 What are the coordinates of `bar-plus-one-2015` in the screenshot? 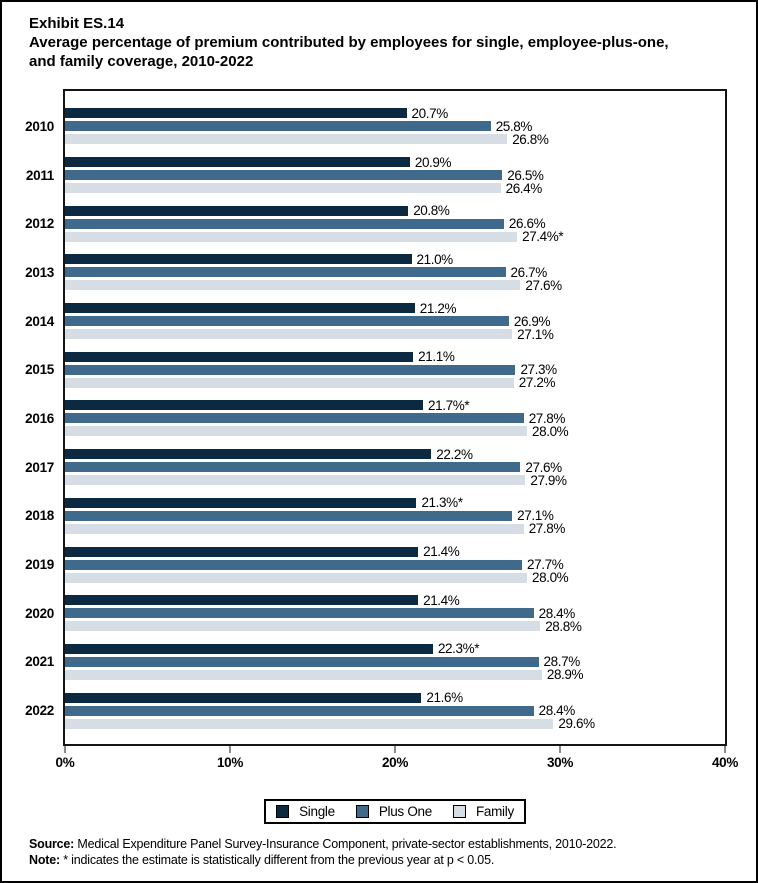 It's located at (290, 369).